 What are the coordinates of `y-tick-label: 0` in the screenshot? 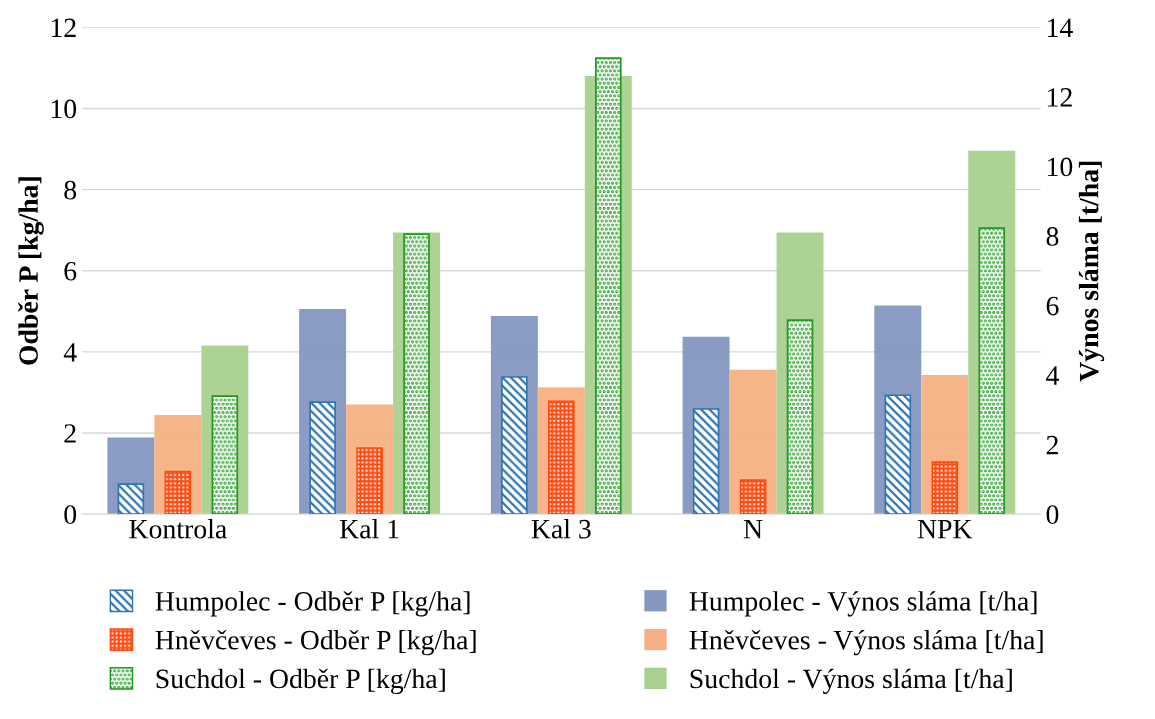 It's located at (70, 514).